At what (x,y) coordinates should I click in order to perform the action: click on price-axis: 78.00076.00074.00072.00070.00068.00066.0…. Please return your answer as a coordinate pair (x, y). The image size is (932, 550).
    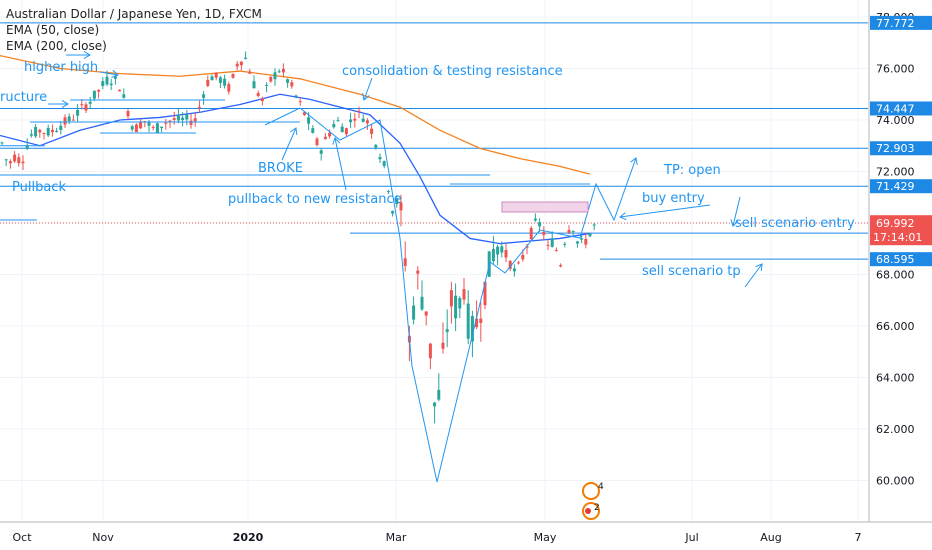
    Looking at the image, I should click on (900, 261).